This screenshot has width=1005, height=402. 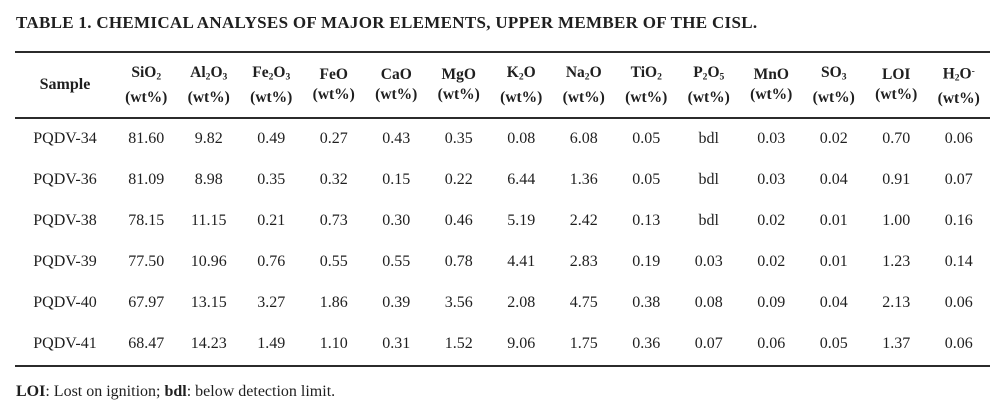 What do you see at coordinates (521, 303) in the screenshot?
I see `value-cell: 2.08` at bounding box center [521, 303].